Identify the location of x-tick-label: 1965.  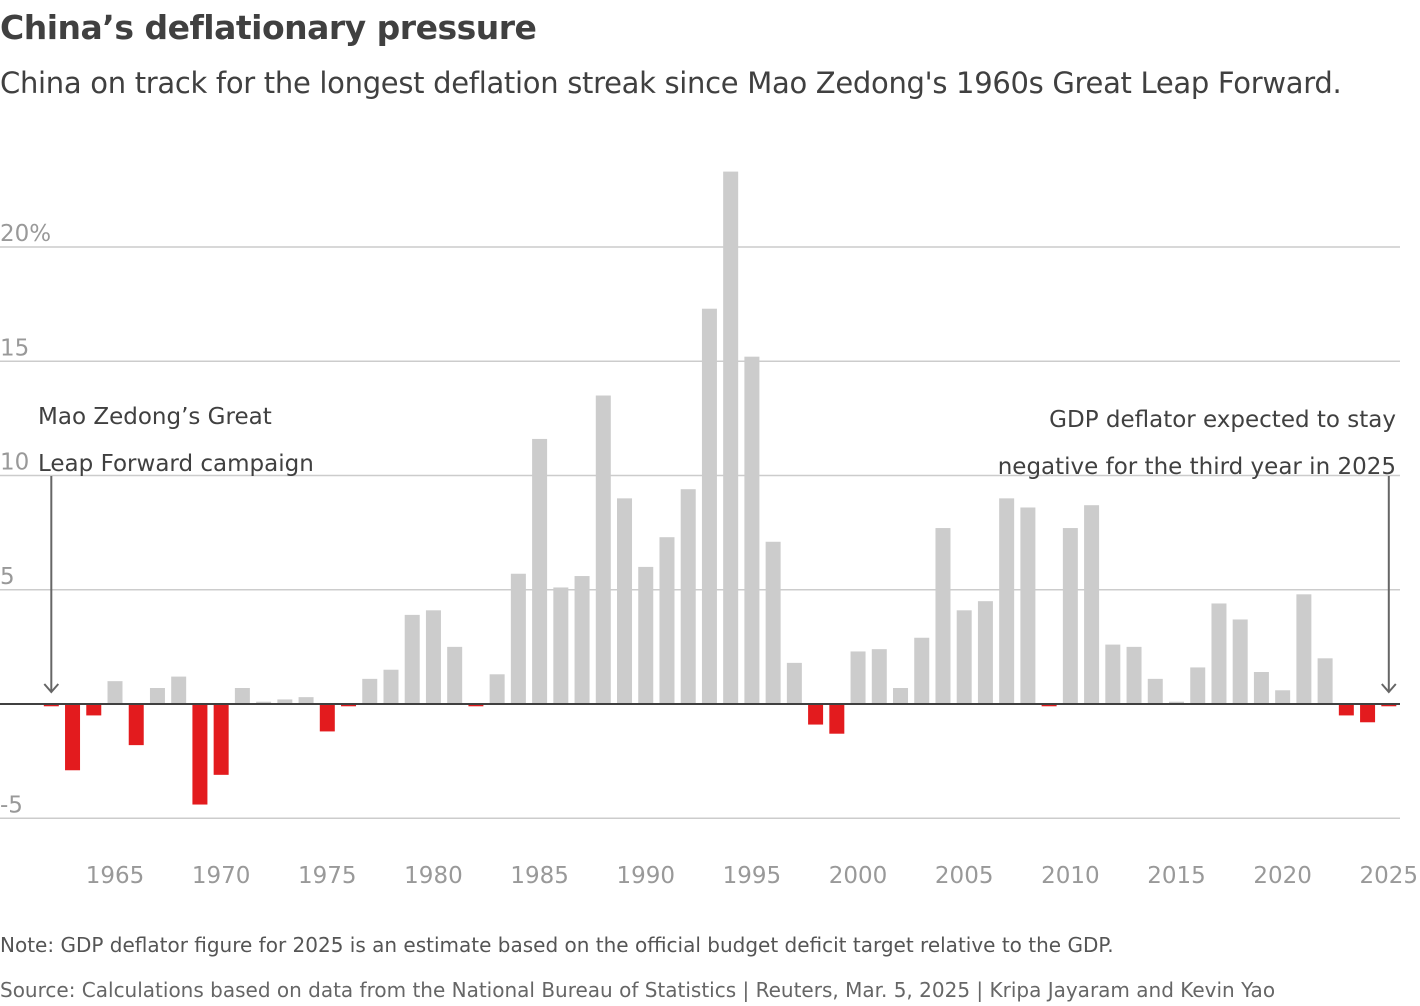
(115, 876).